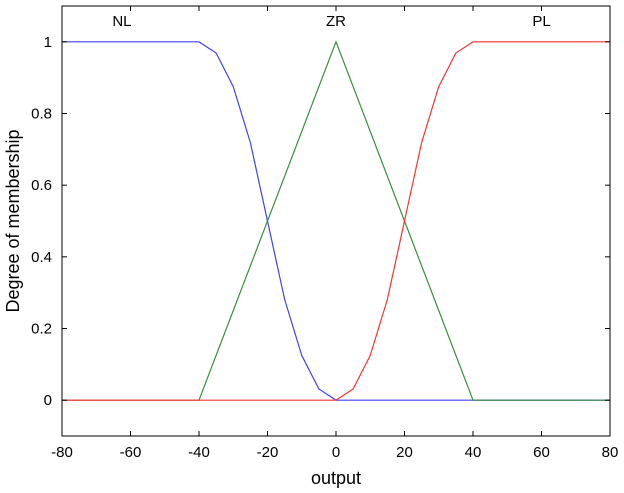  Describe the element at coordinates (48, 42) in the screenshot. I see `y-tick-label: 1` at that location.